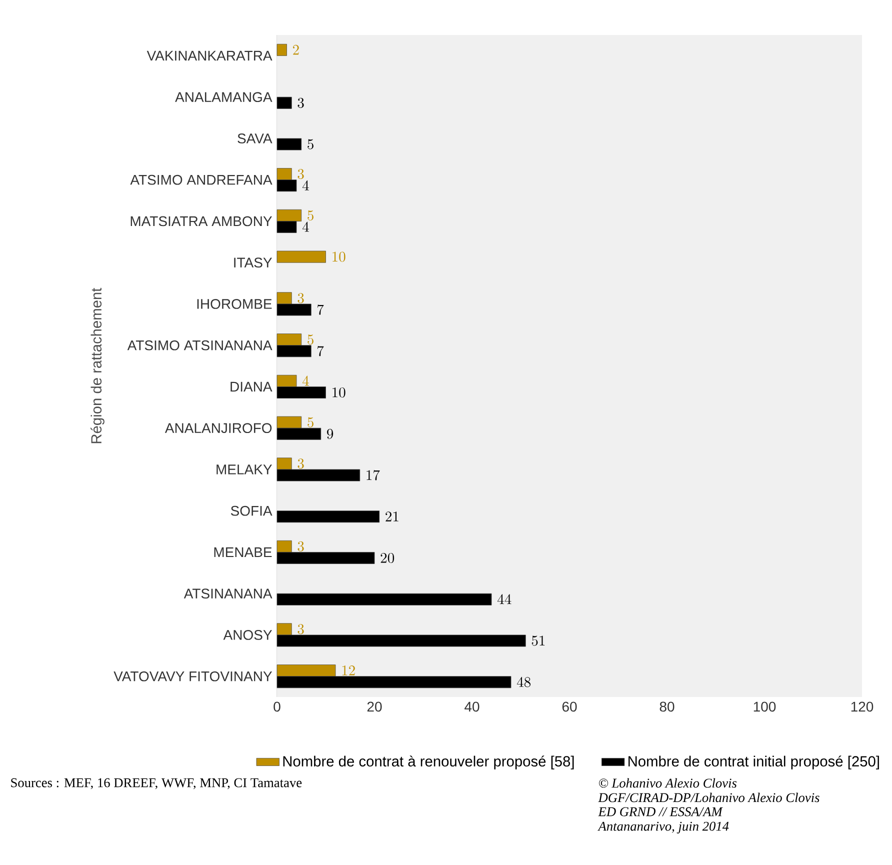  I want to click on y-tick-label: ATSIMO ATSINANANA, so click(199, 345).